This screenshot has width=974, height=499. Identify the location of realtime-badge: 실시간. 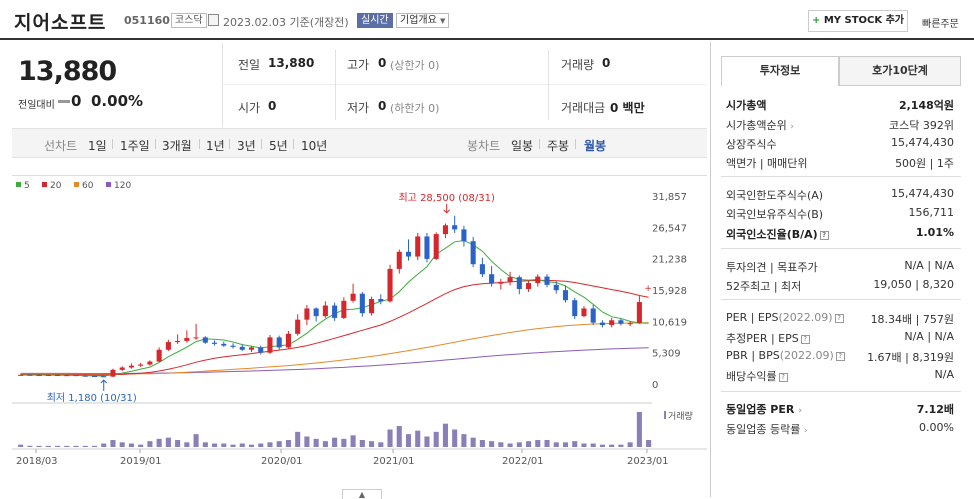
(375, 20).